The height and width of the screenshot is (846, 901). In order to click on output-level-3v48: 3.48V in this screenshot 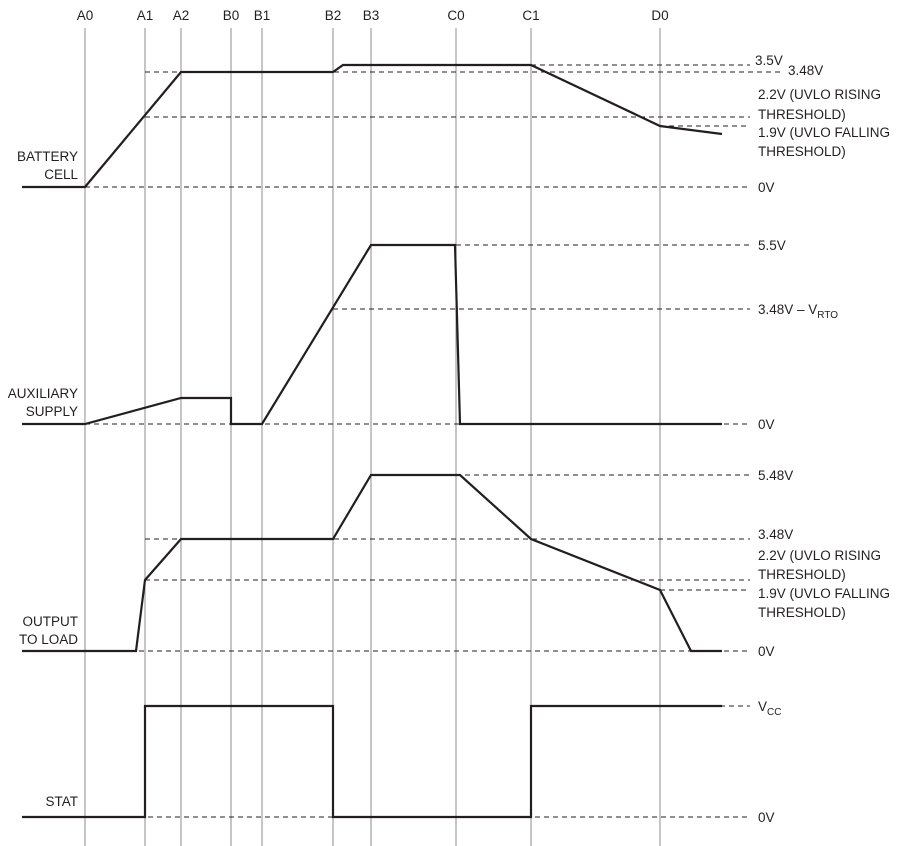, I will do `click(775, 534)`.